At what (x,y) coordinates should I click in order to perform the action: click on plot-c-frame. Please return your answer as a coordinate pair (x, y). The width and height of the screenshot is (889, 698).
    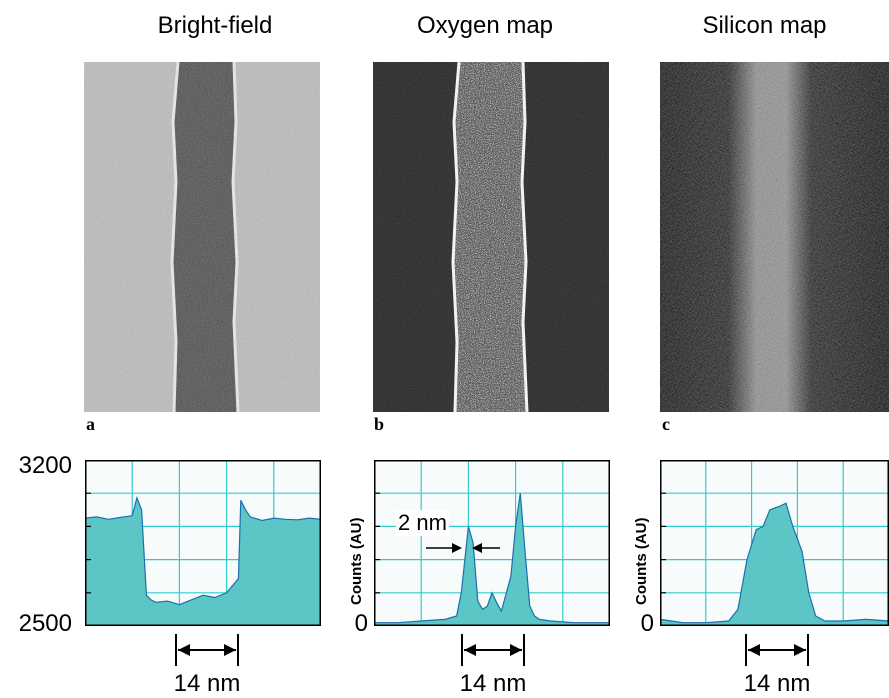
    Looking at the image, I should click on (774, 543).